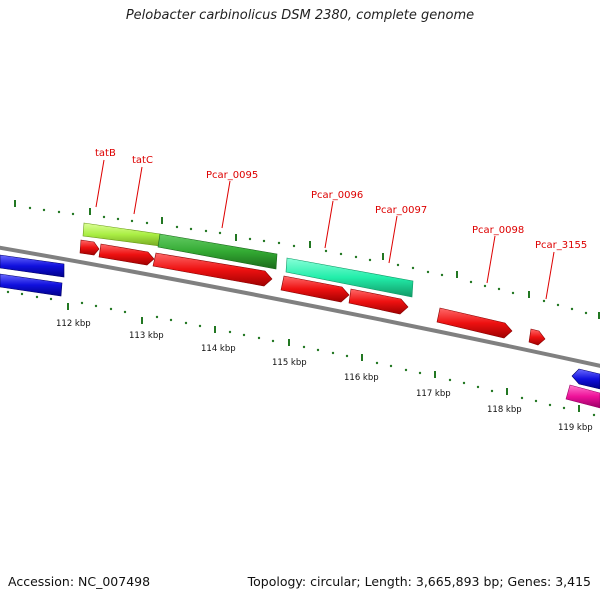  I want to click on cds-track, so click(312, 292).